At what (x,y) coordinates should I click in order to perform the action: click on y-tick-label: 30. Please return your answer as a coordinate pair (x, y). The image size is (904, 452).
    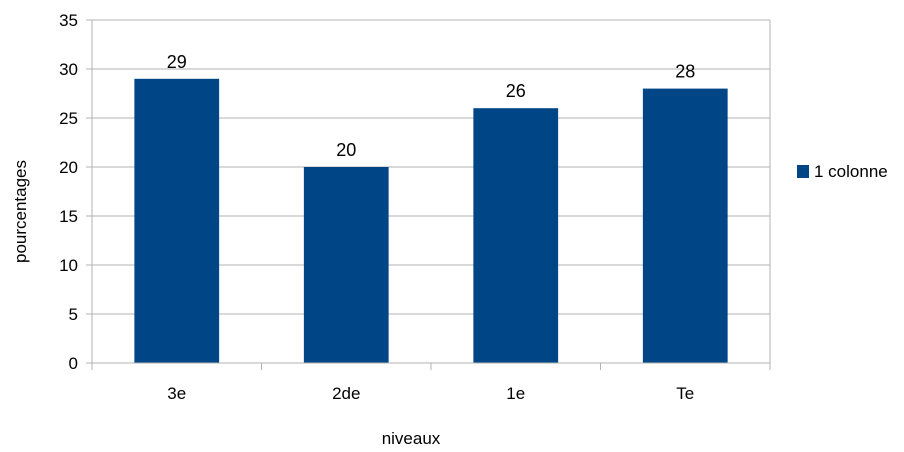
    Looking at the image, I should click on (68, 69).